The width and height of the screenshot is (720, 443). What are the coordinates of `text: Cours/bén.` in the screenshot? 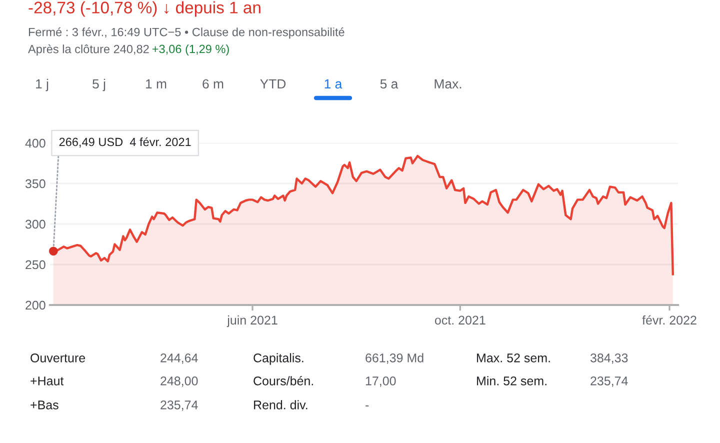 It's located at (284, 381).